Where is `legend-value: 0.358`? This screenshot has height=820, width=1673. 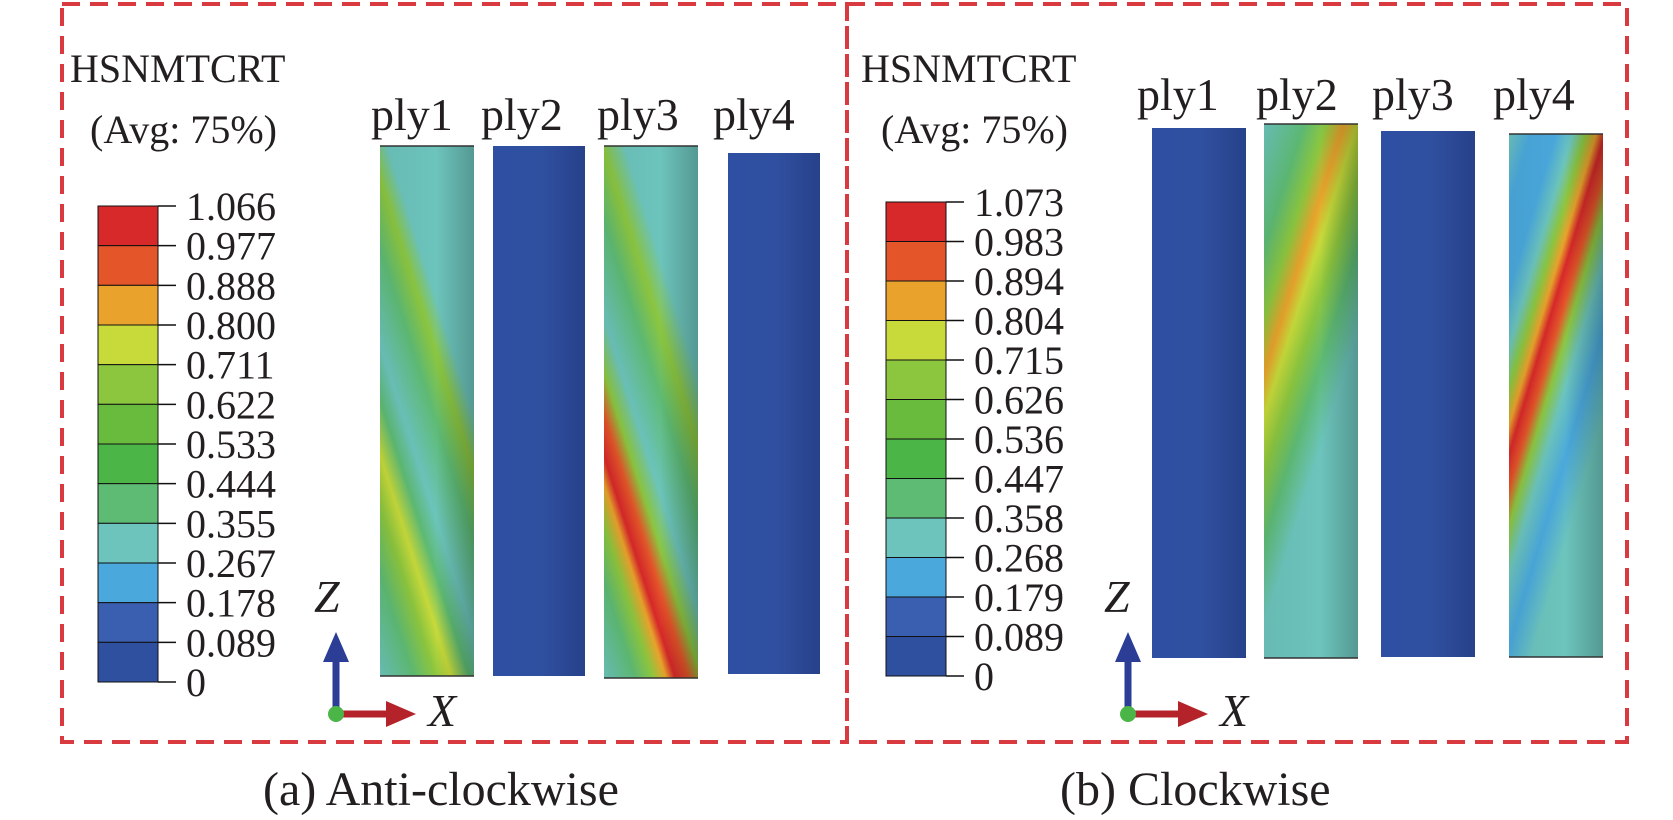 legend-value: 0.358 is located at coordinates (1019, 518).